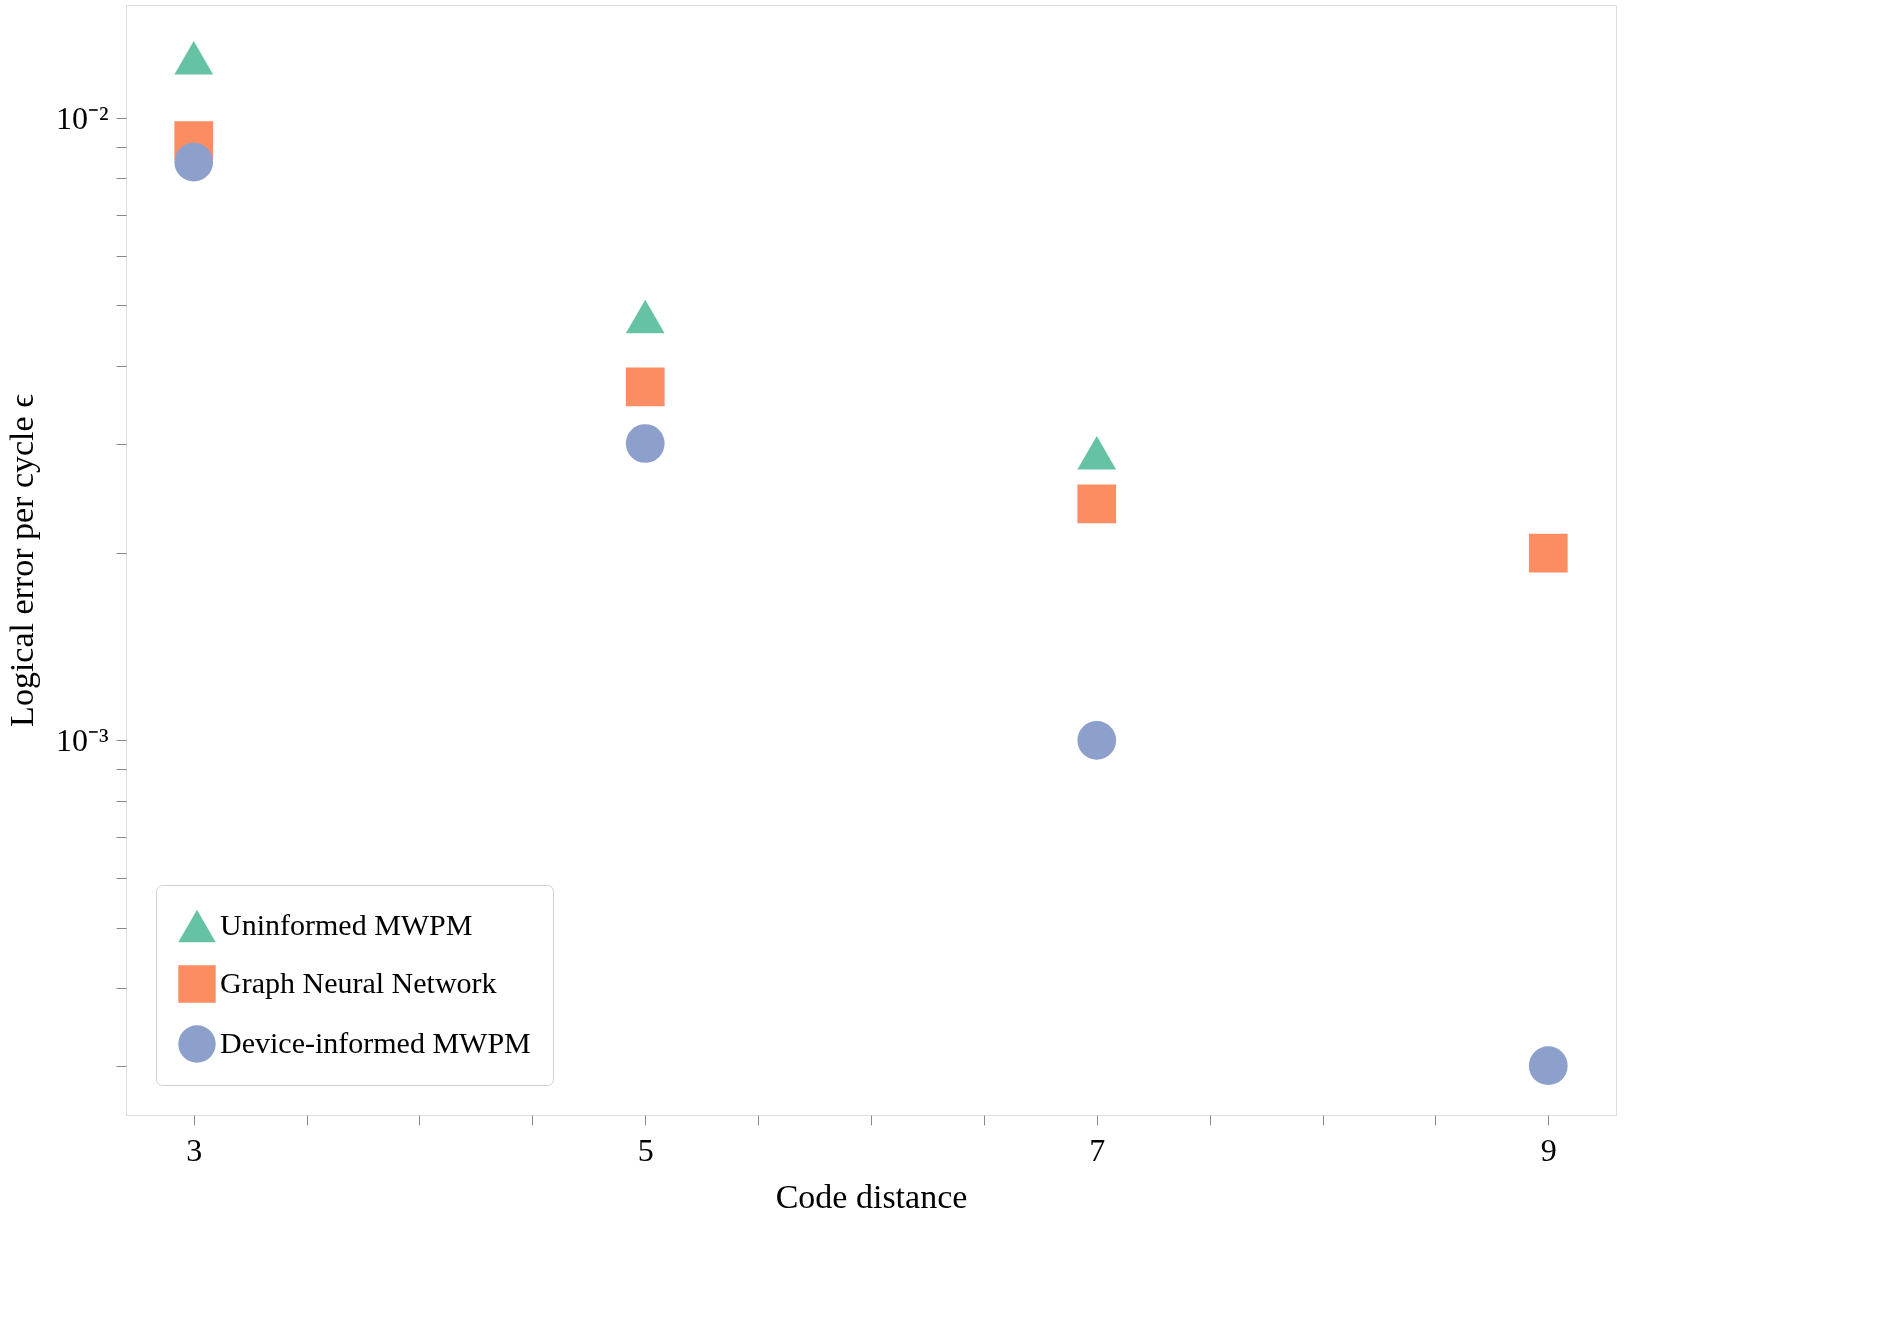 The image size is (1878, 1321). I want to click on x-axis-title: Code distance, so click(871, 1196).